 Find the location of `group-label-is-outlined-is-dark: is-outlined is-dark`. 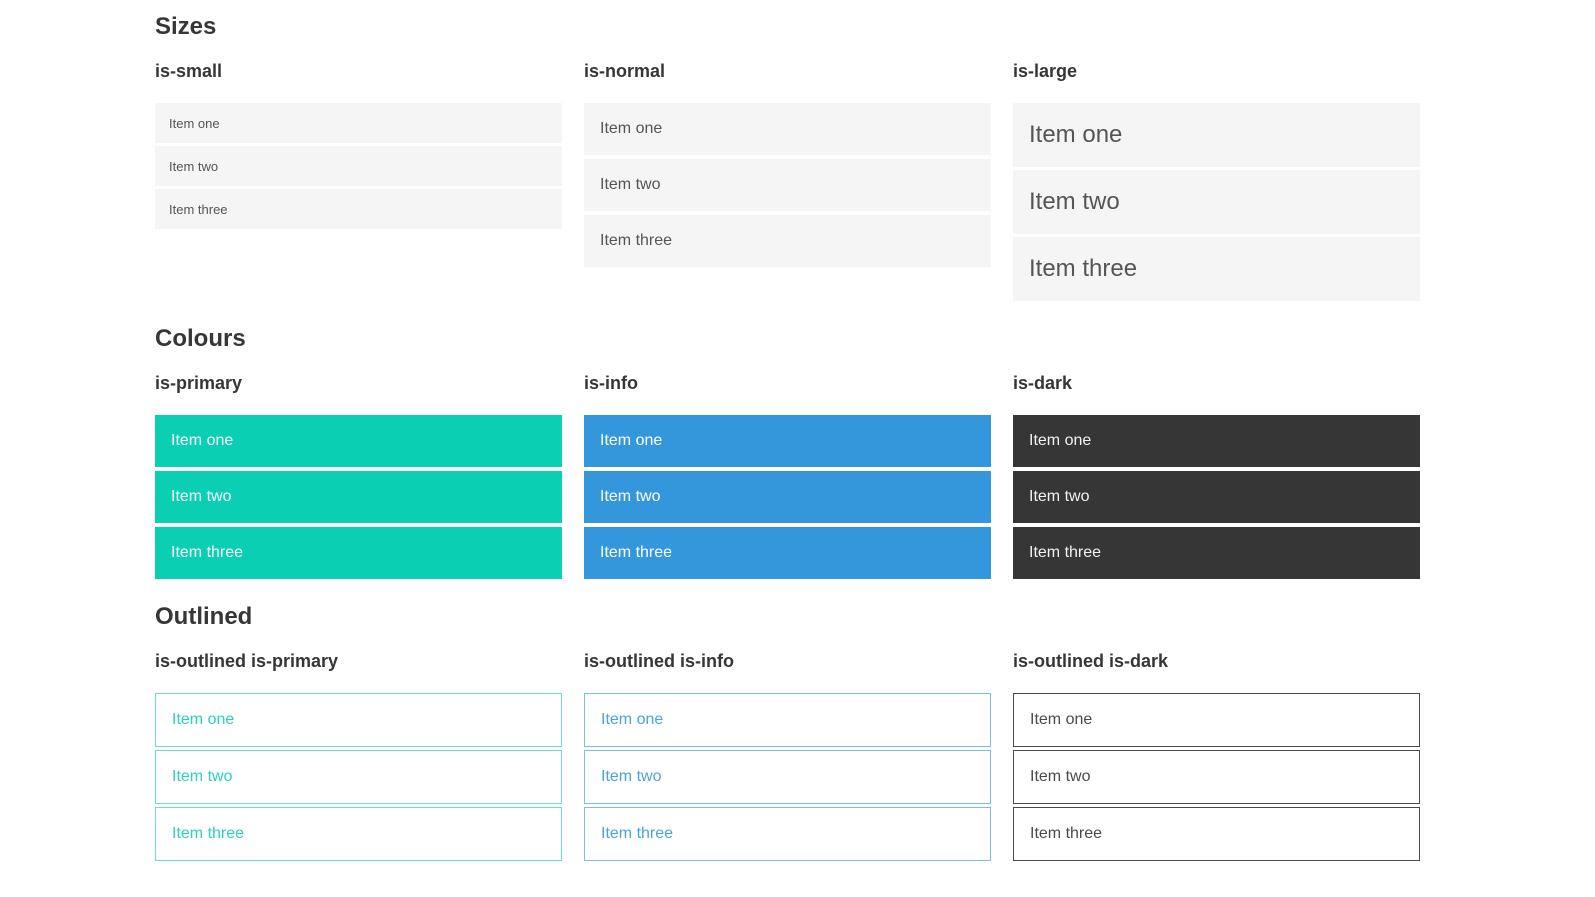

group-label-is-outlined-is-dark: is-outlined is-dark is located at coordinates (1091, 661).